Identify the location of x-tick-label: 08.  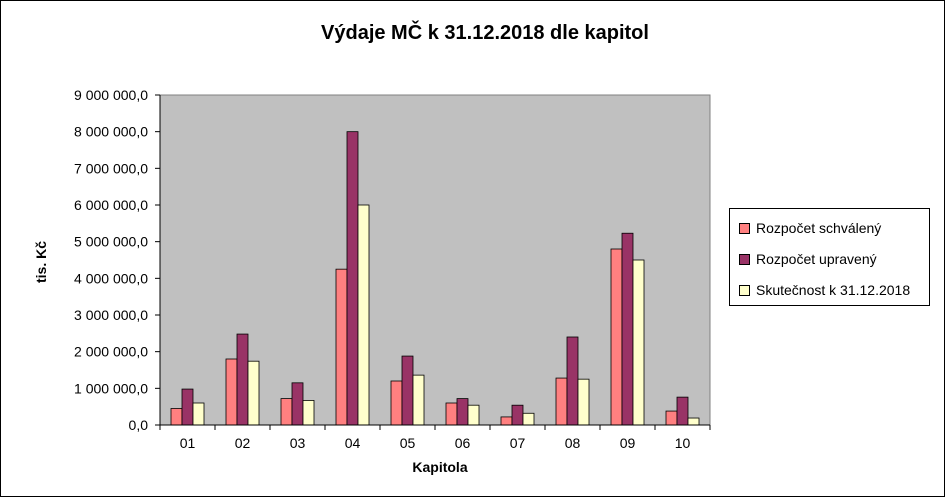
(573, 443).